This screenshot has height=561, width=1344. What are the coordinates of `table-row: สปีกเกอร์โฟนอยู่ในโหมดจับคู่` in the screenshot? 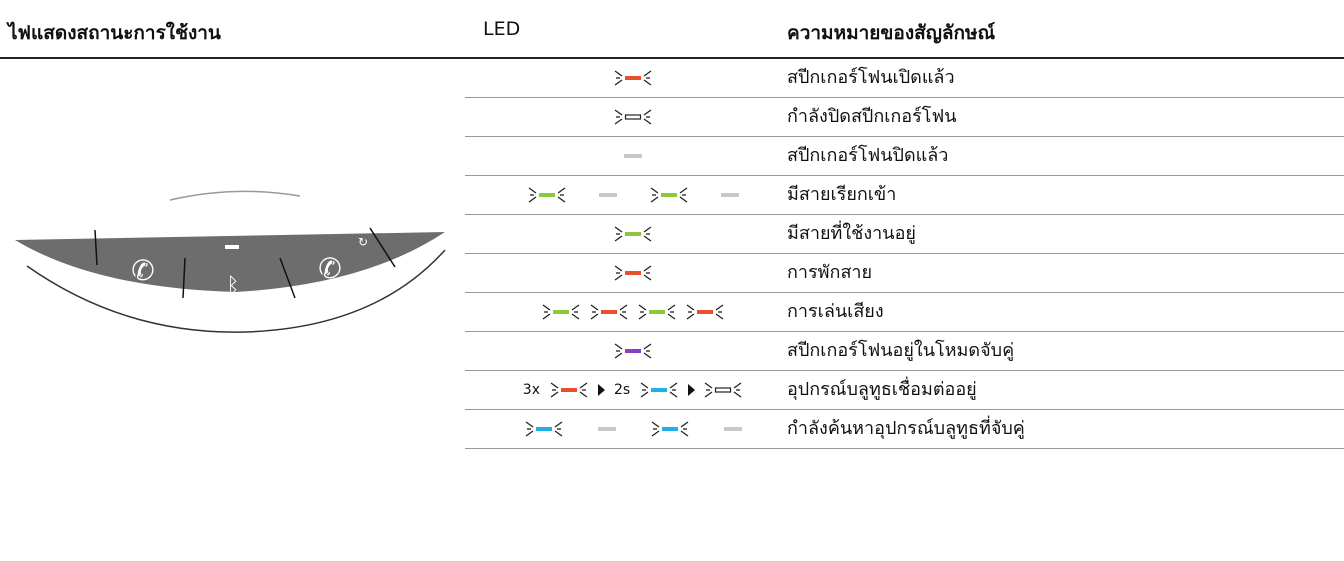 It's located at (904, 351).